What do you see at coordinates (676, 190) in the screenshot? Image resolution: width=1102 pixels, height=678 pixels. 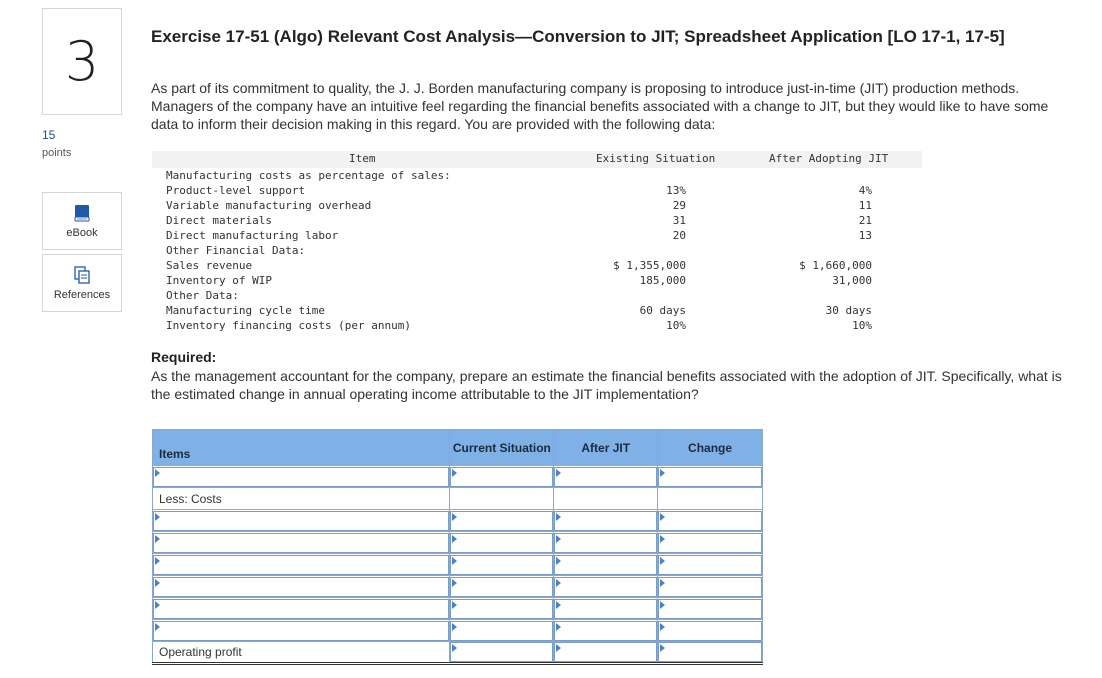 I see `row-existing: 13%` at bounding box center [676, 190].